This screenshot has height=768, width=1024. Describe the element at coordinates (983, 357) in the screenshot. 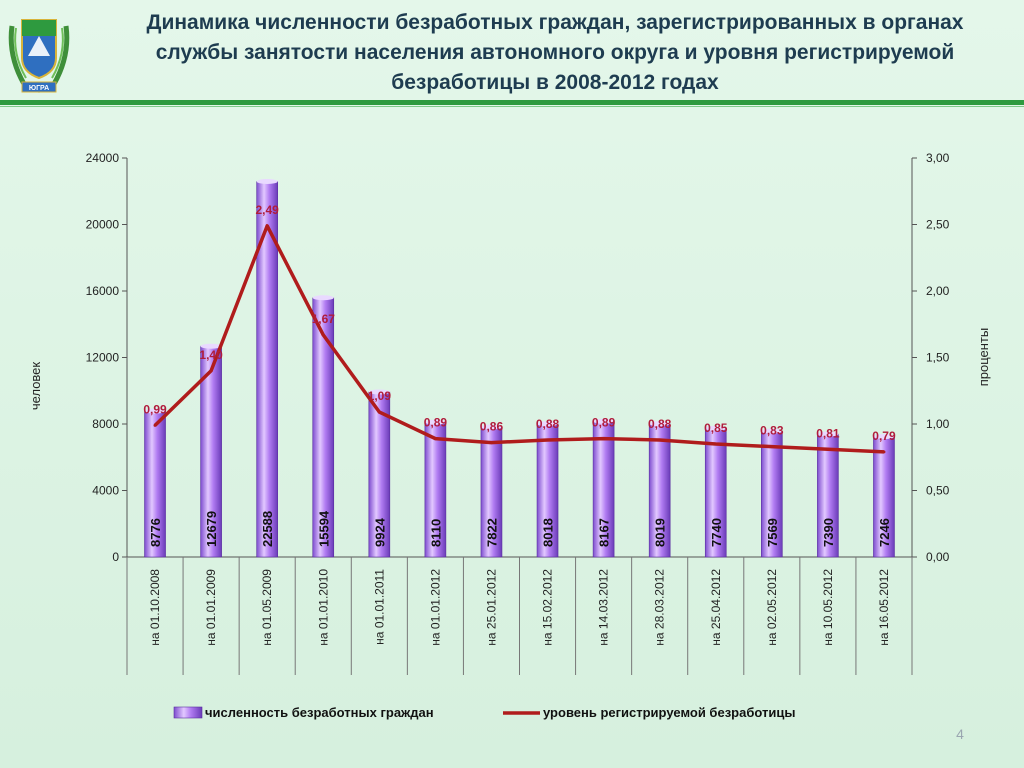

I see `y2-axis-title: проценты` at that location.